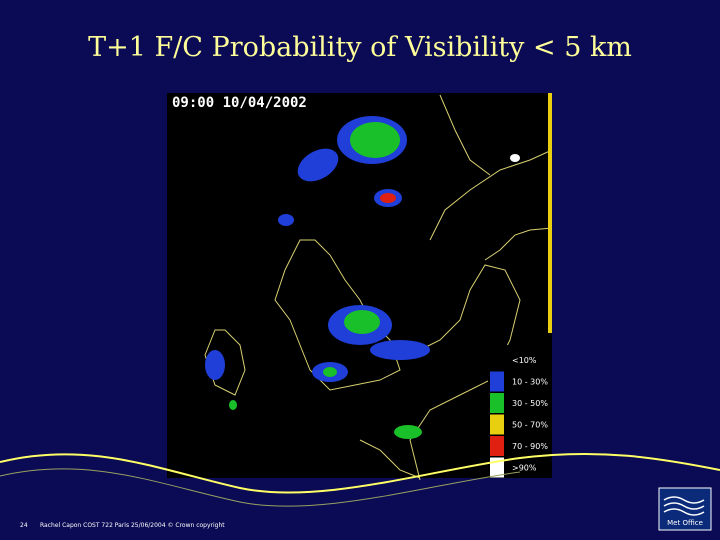 Image resolution: width=720 pixels, height=540 pixels. Describe the element at coordinates (685, 523) in the screenshot. I see `logo-text: Met Office` at that location.